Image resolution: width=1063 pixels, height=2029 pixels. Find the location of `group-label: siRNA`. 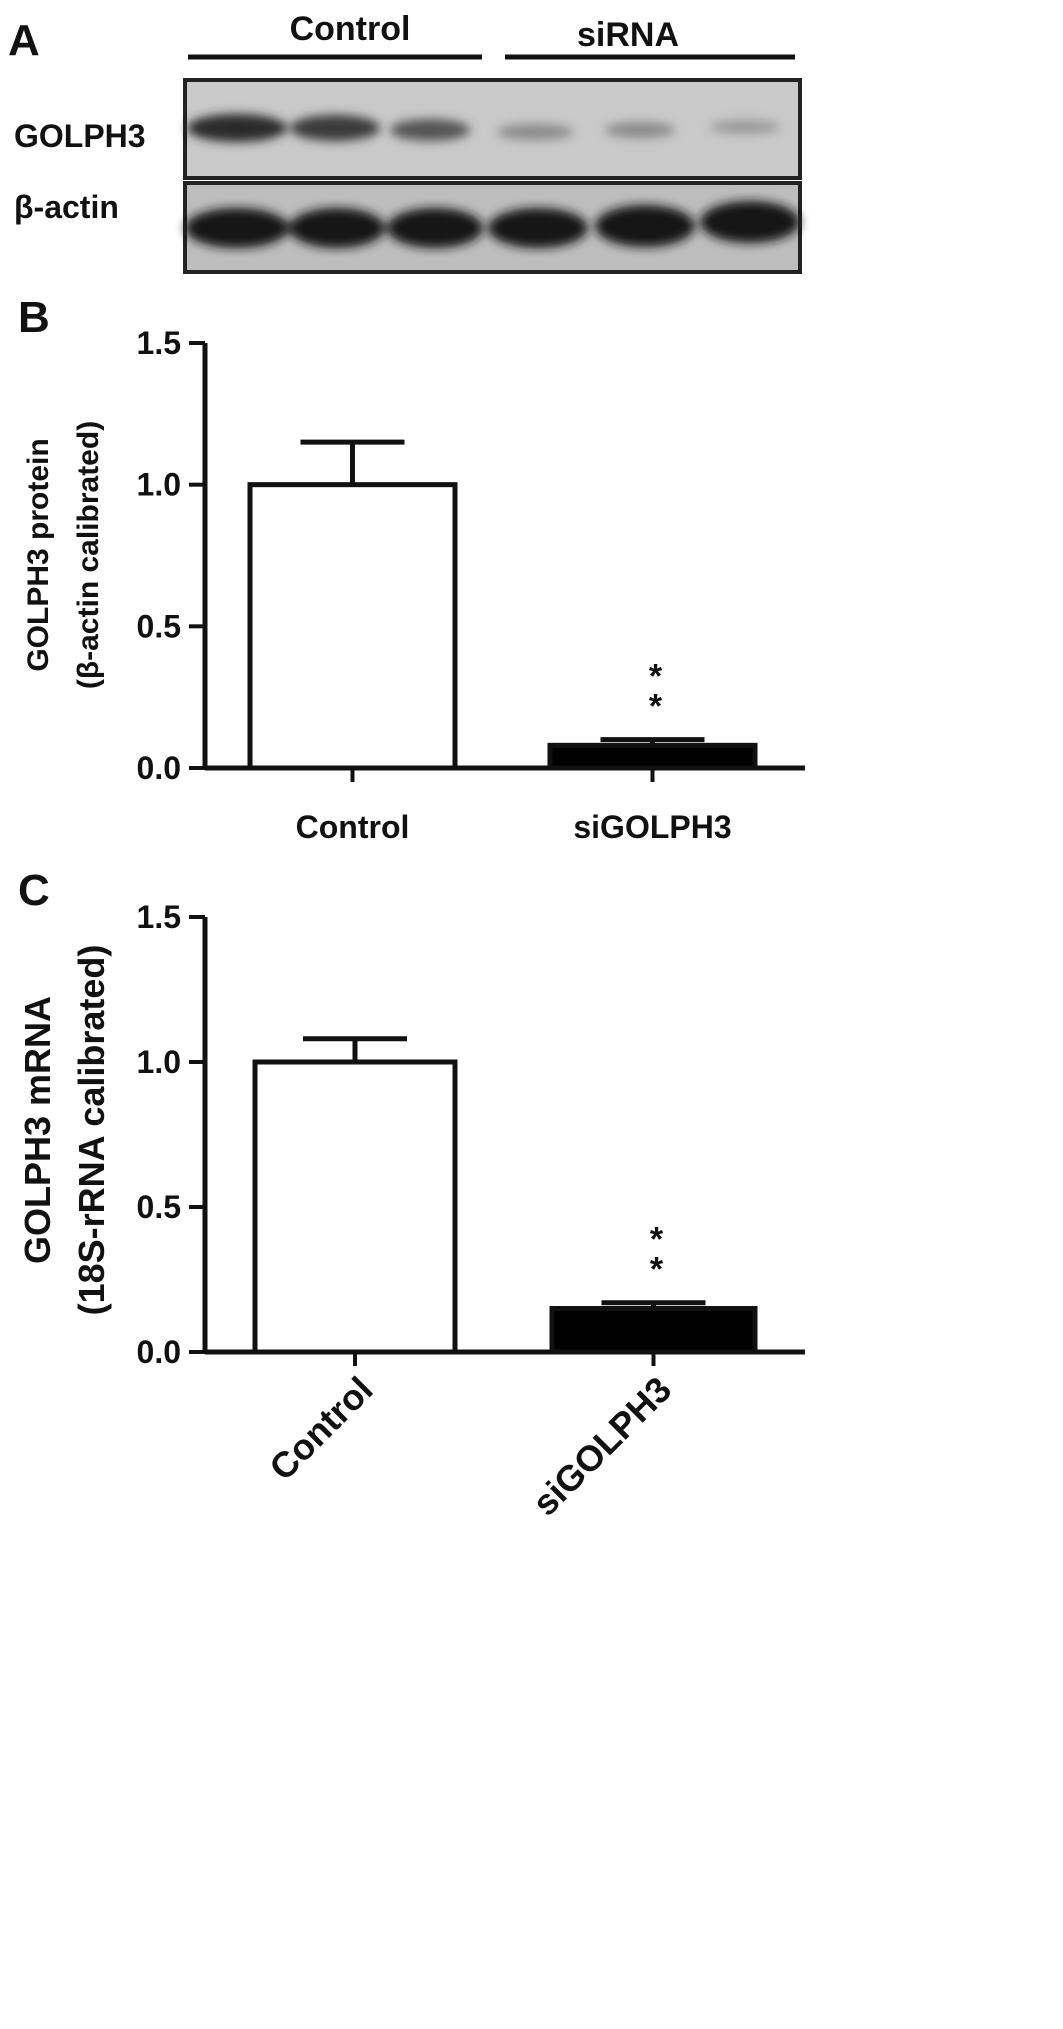

group-label: siRNA is located at coordinates (628, 35).